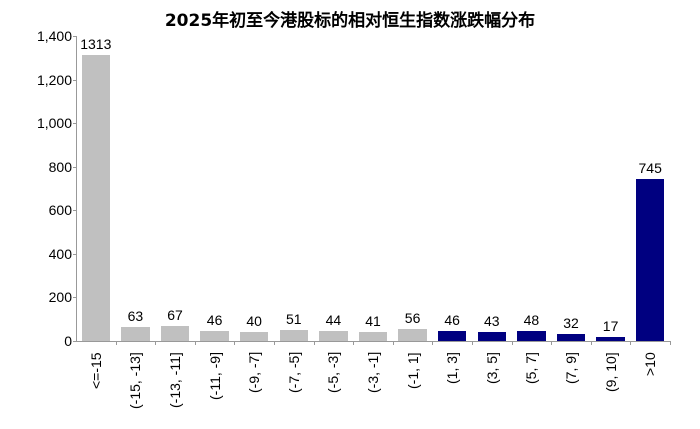 This screenshot has height=429, width=700. I want to click on data-label: 17, so click(610, 326).